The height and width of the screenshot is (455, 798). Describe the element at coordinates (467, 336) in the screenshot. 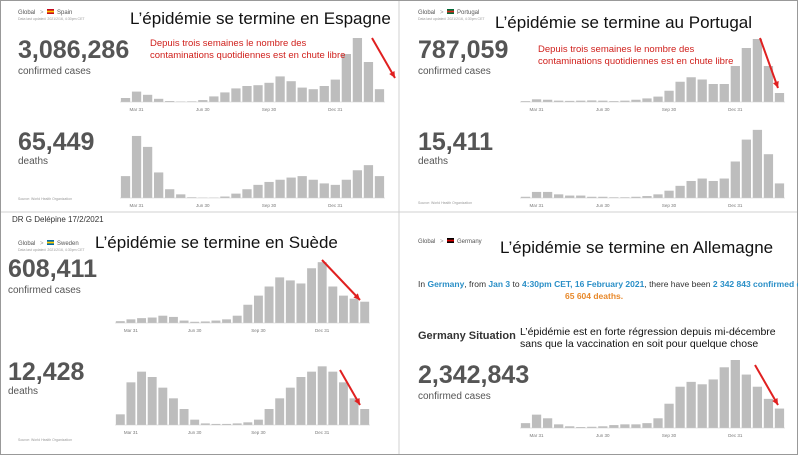

I see `situation: Germany Situation` at that location.